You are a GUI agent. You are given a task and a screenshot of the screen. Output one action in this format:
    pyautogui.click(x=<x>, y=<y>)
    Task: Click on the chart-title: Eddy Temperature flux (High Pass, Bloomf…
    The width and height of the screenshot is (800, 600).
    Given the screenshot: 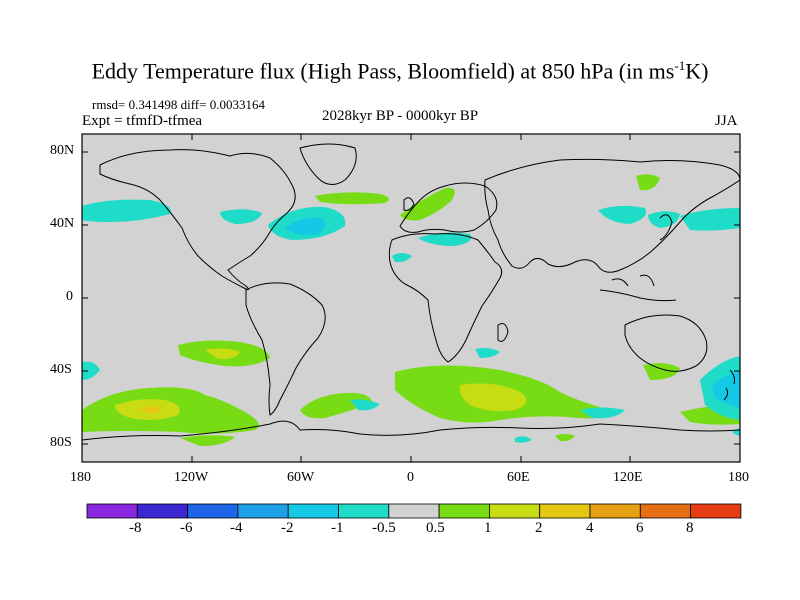 What is the action you would take?
    pyautogui.click(x=400, y=71)
    